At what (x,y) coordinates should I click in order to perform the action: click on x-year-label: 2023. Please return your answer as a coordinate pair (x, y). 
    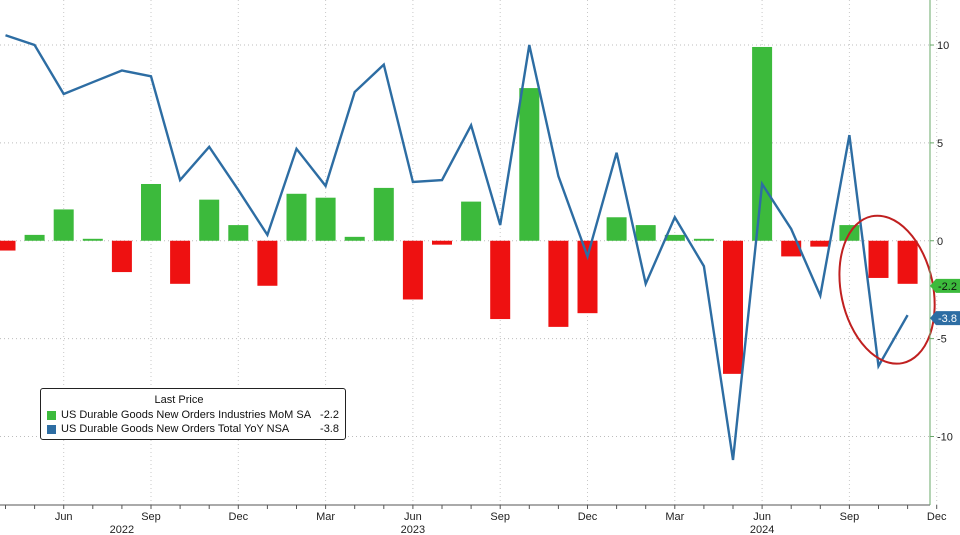
    Looking at the image, I should click on (413, 529).